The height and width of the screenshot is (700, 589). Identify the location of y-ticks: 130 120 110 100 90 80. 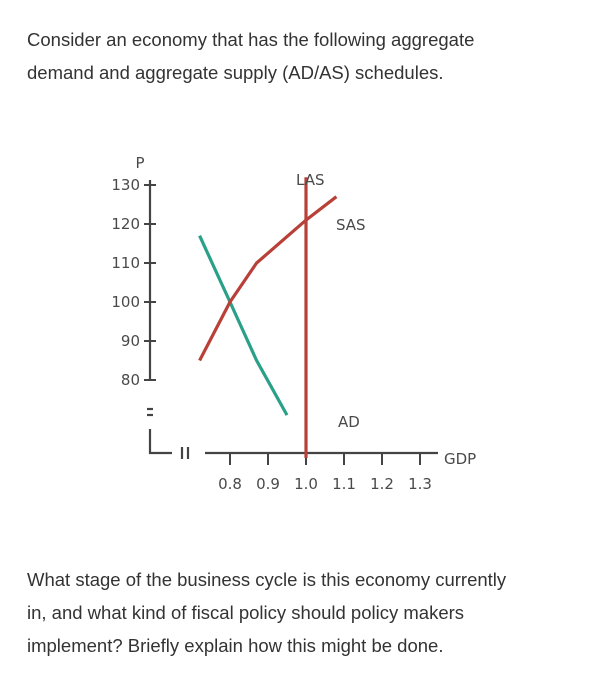
(133, 282).